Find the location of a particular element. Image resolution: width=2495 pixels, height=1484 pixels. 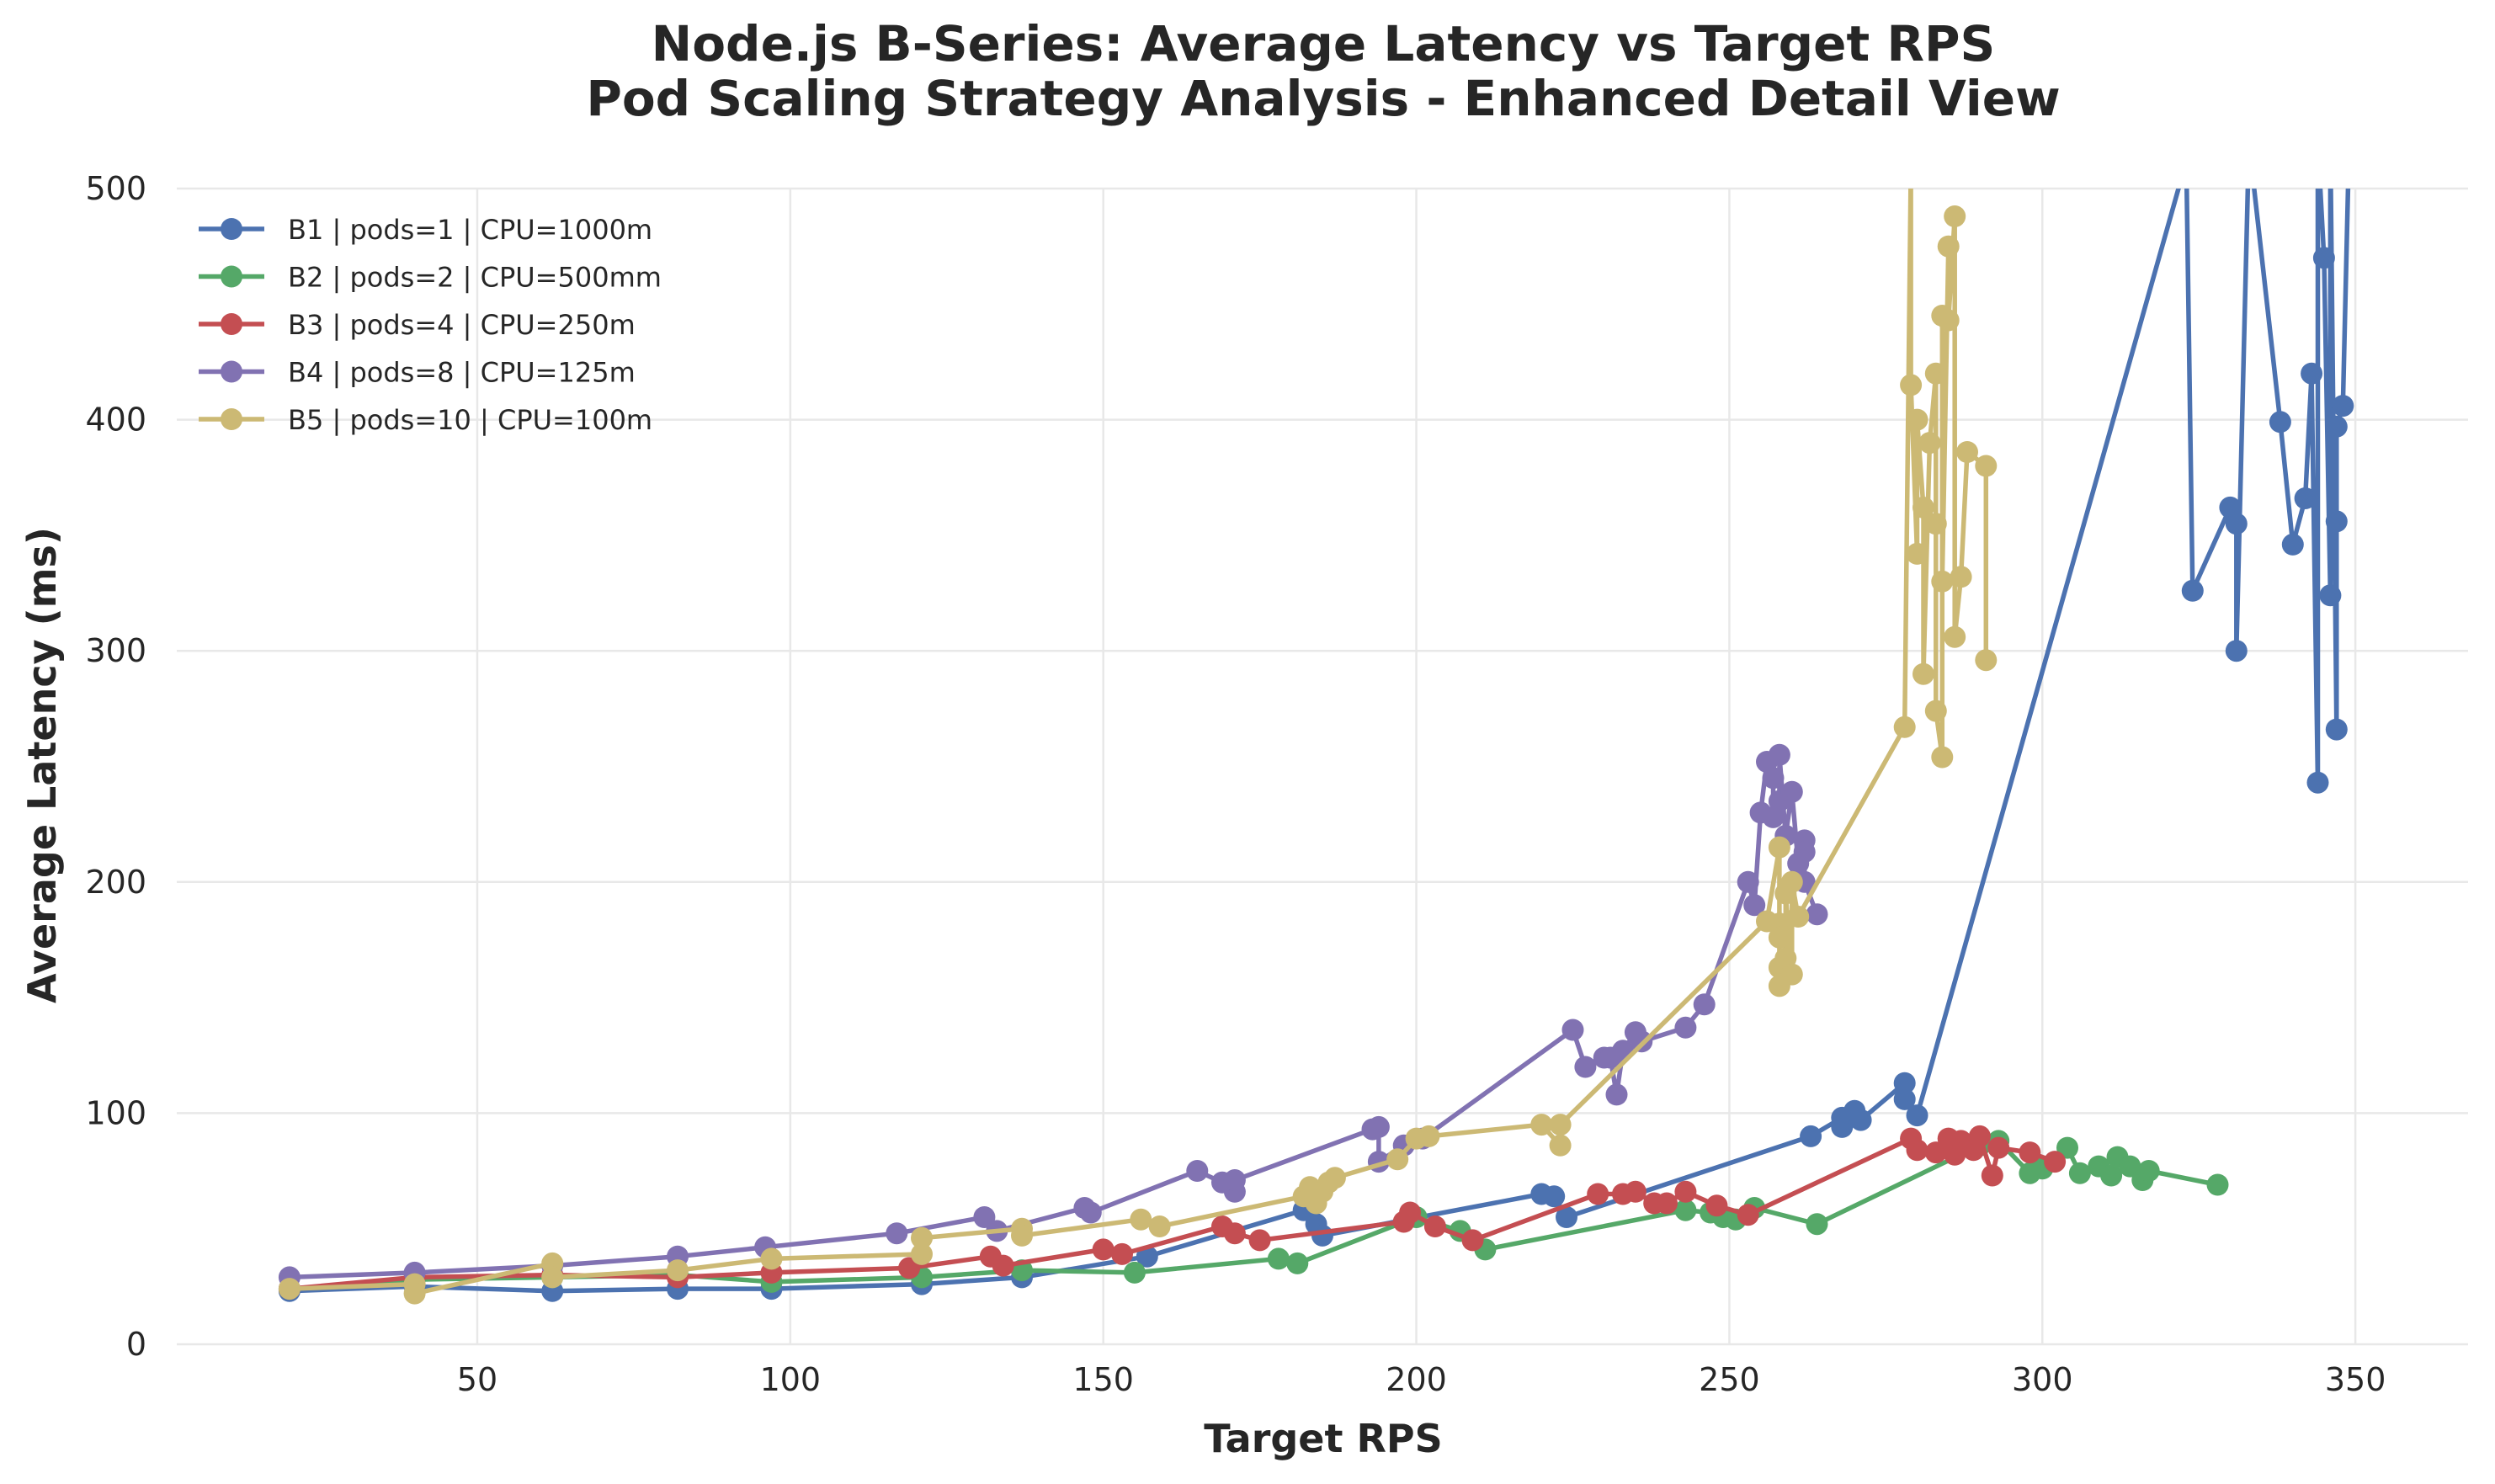

legend-item: B3 | pods=4 | CPU=250m is located at coordinates (417, 325).